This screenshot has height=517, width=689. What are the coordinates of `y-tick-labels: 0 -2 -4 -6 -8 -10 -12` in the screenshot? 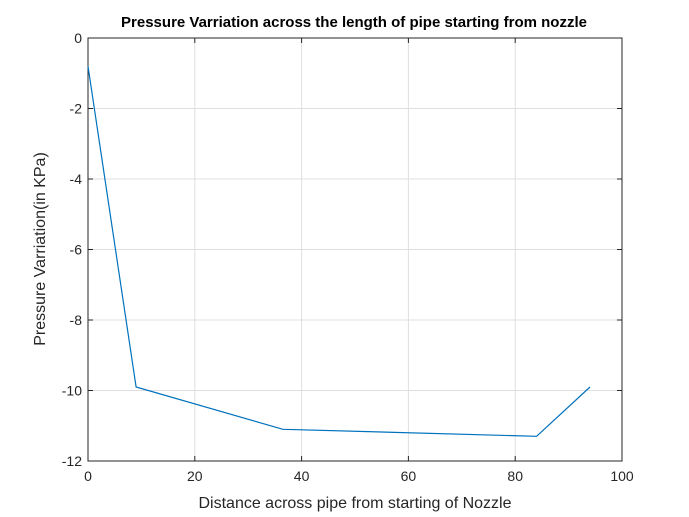 It's located at (72, 249).